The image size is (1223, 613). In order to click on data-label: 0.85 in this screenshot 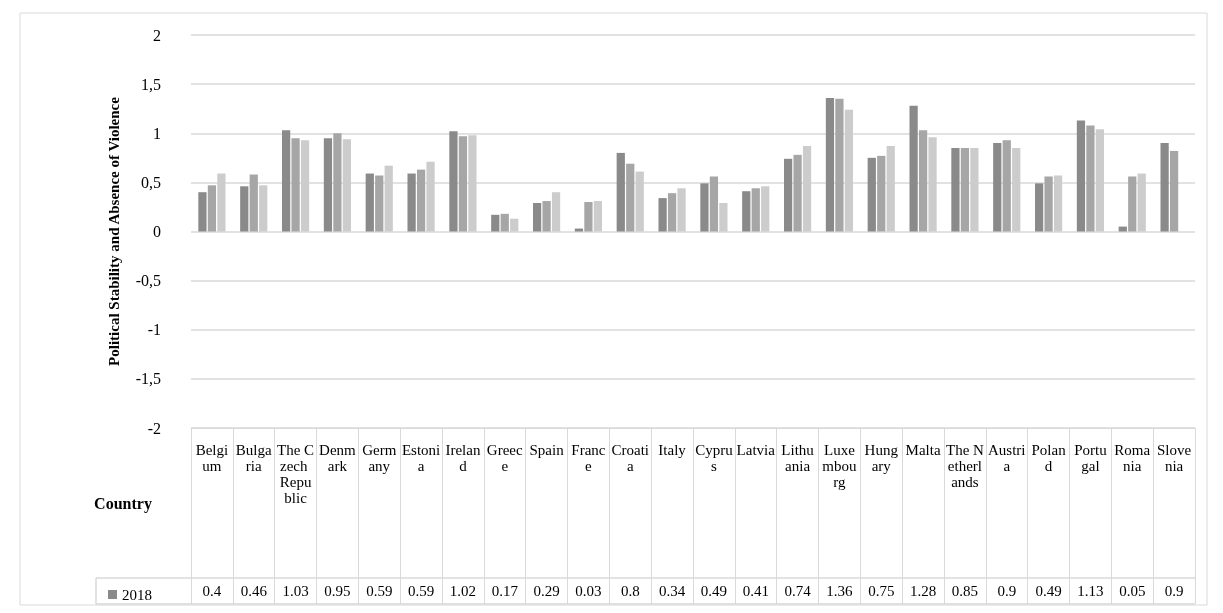, I will do `click(965, 591)`.